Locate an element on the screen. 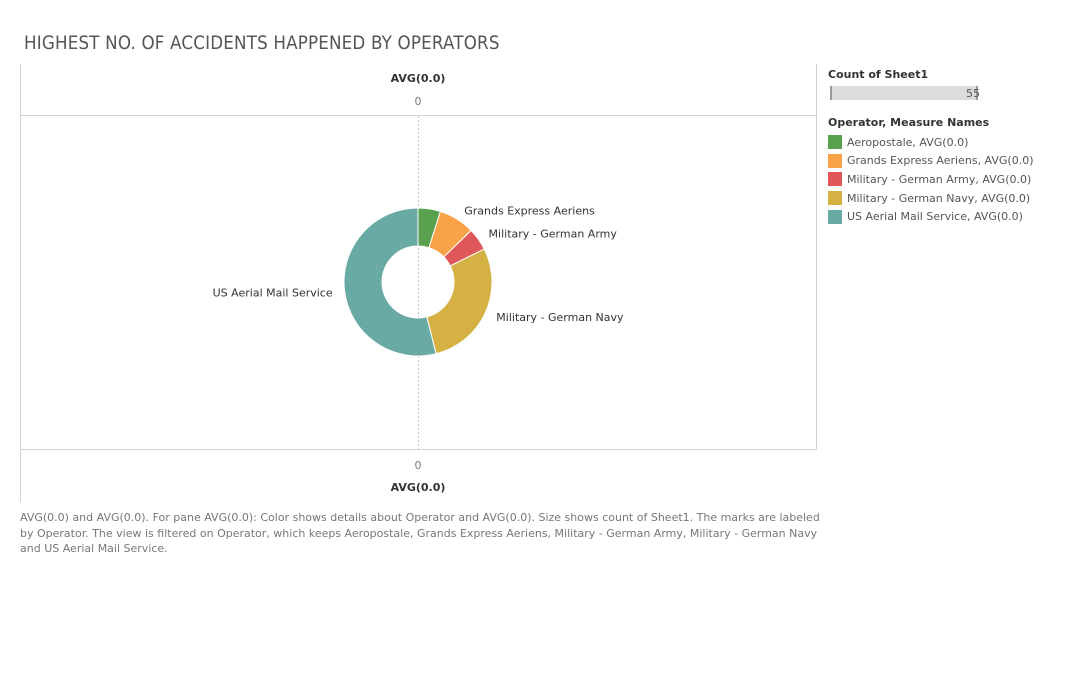  top-axis-tick: 0 is located at coordinates (418, 101).